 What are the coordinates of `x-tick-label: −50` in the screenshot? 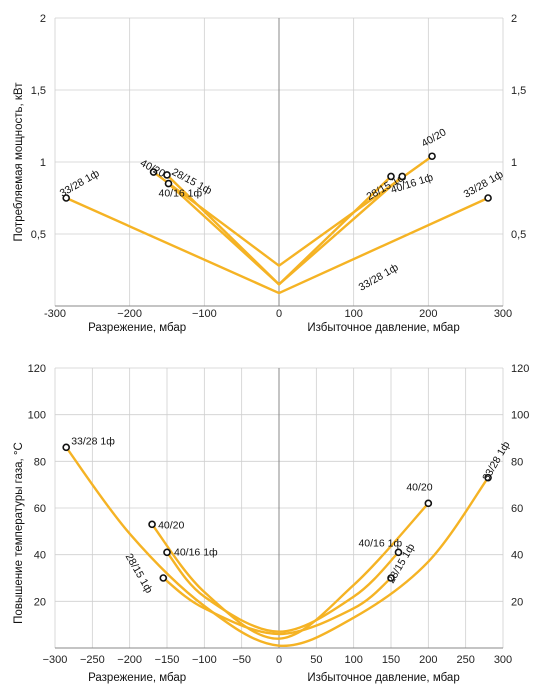 It's located at (241, 660).